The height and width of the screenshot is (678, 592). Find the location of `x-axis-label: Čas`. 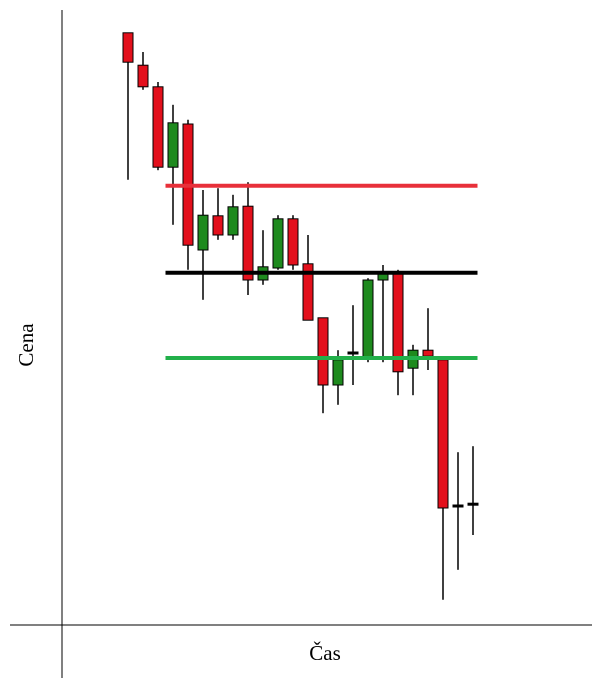

x-axis-label: Čas is located at coordinates (325, 653).